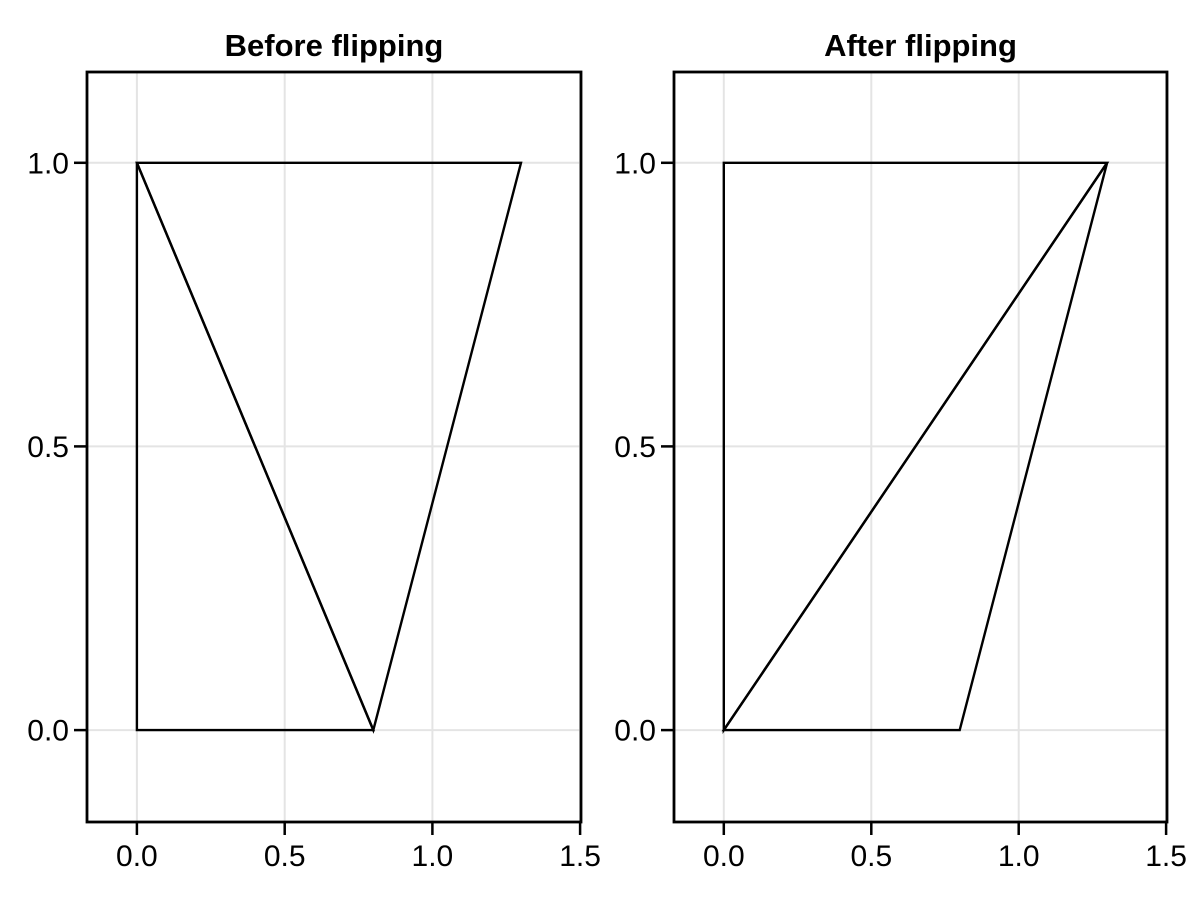 The width and height of the screenshot is (1200, 900). Describe the element at coordinates (334, 45) in the screenshot. I see `panel-title: Before flipping` at that location.